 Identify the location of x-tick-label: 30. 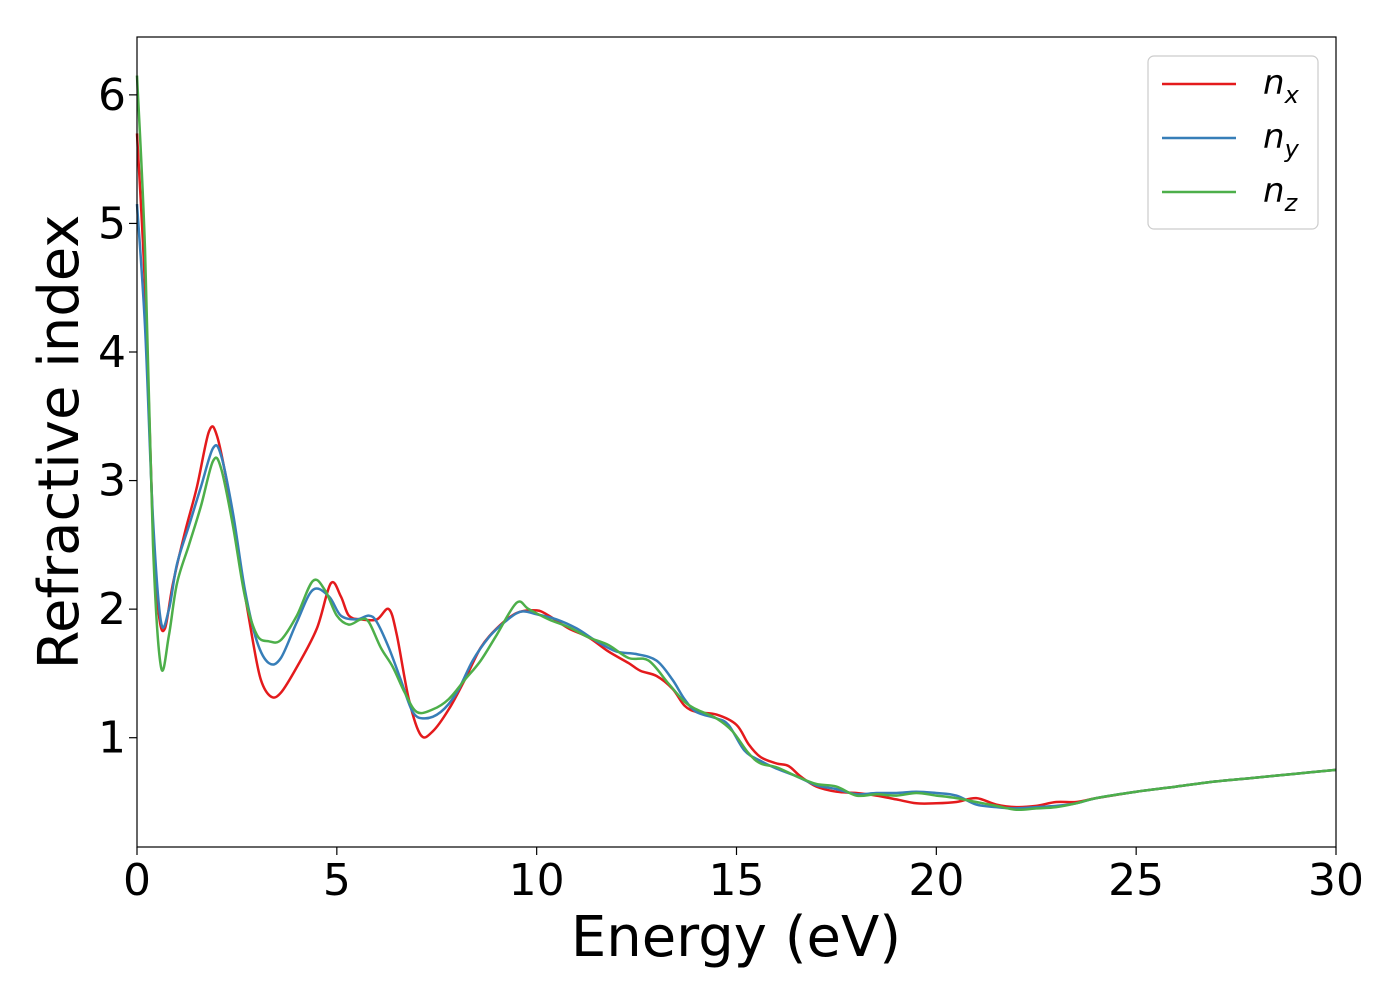
(1336, 880).